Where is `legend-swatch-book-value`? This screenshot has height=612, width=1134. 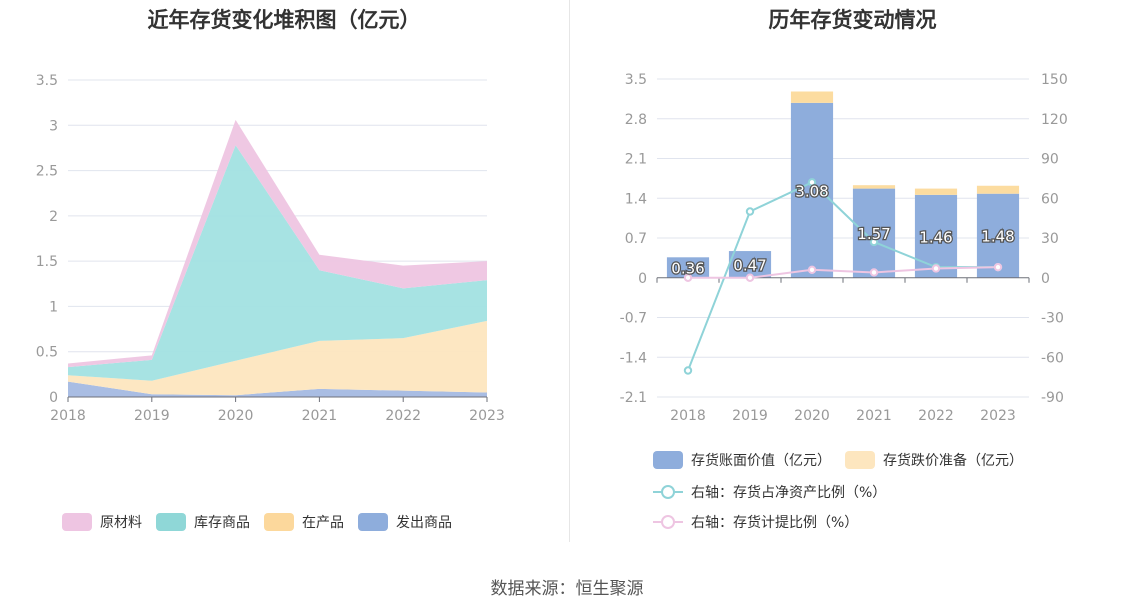 legend-swatch-book-value is located at coordinates (668, 460).